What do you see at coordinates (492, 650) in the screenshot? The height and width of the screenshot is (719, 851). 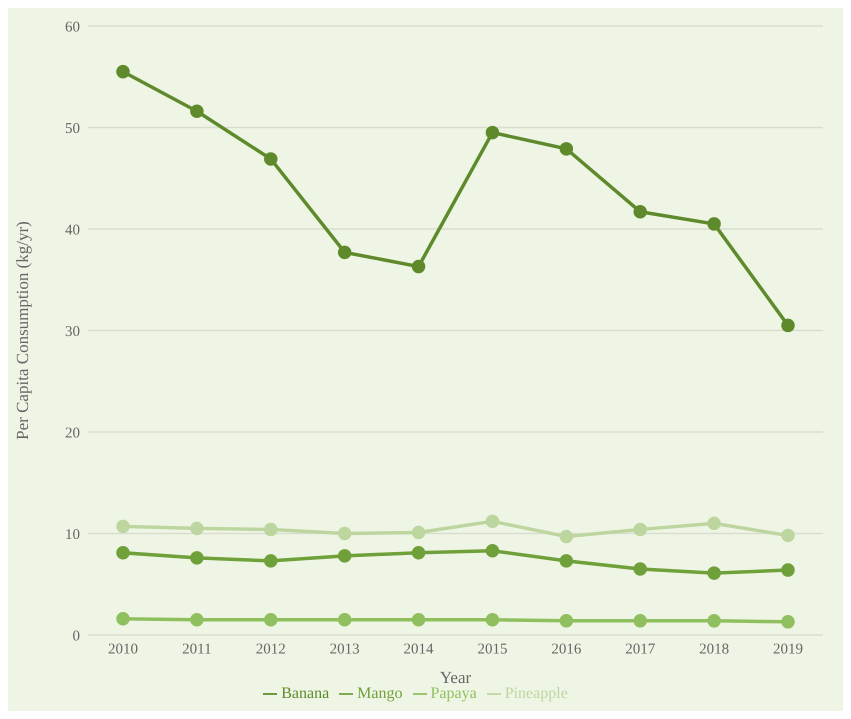 I see `x-tick-label: 2015` at bounding box center [492, 650].